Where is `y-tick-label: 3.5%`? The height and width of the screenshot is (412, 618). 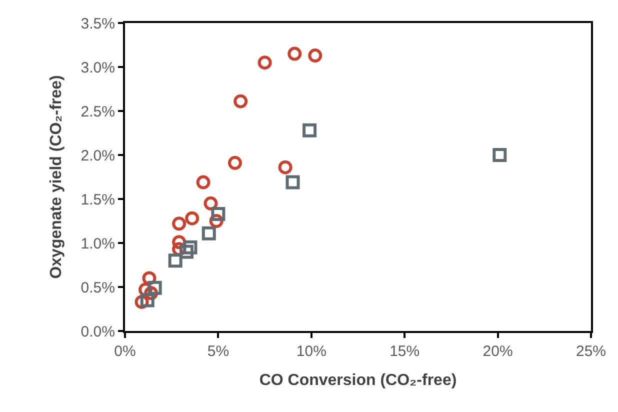
y-tick-label: 3.5% is located at coordinates (97, 23).